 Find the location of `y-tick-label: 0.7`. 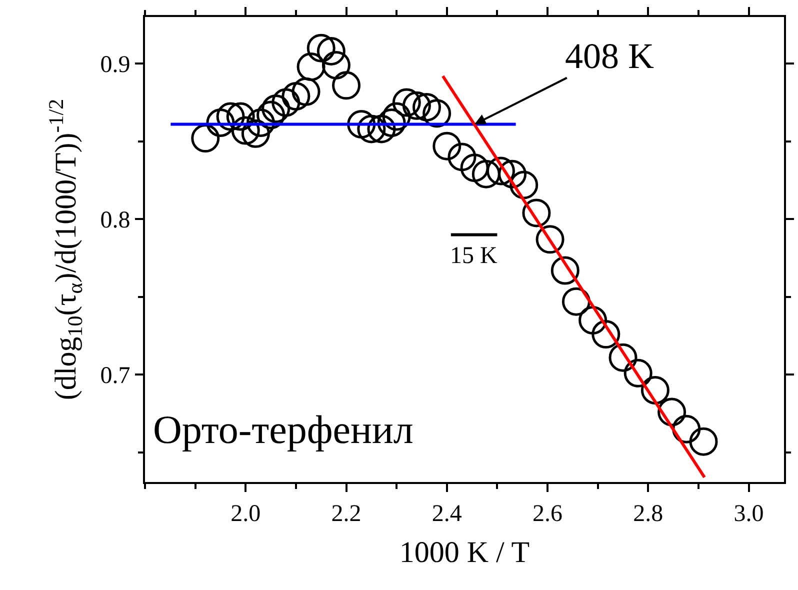

y-tick-label: 0.7 is located at coordinates (115, 376).